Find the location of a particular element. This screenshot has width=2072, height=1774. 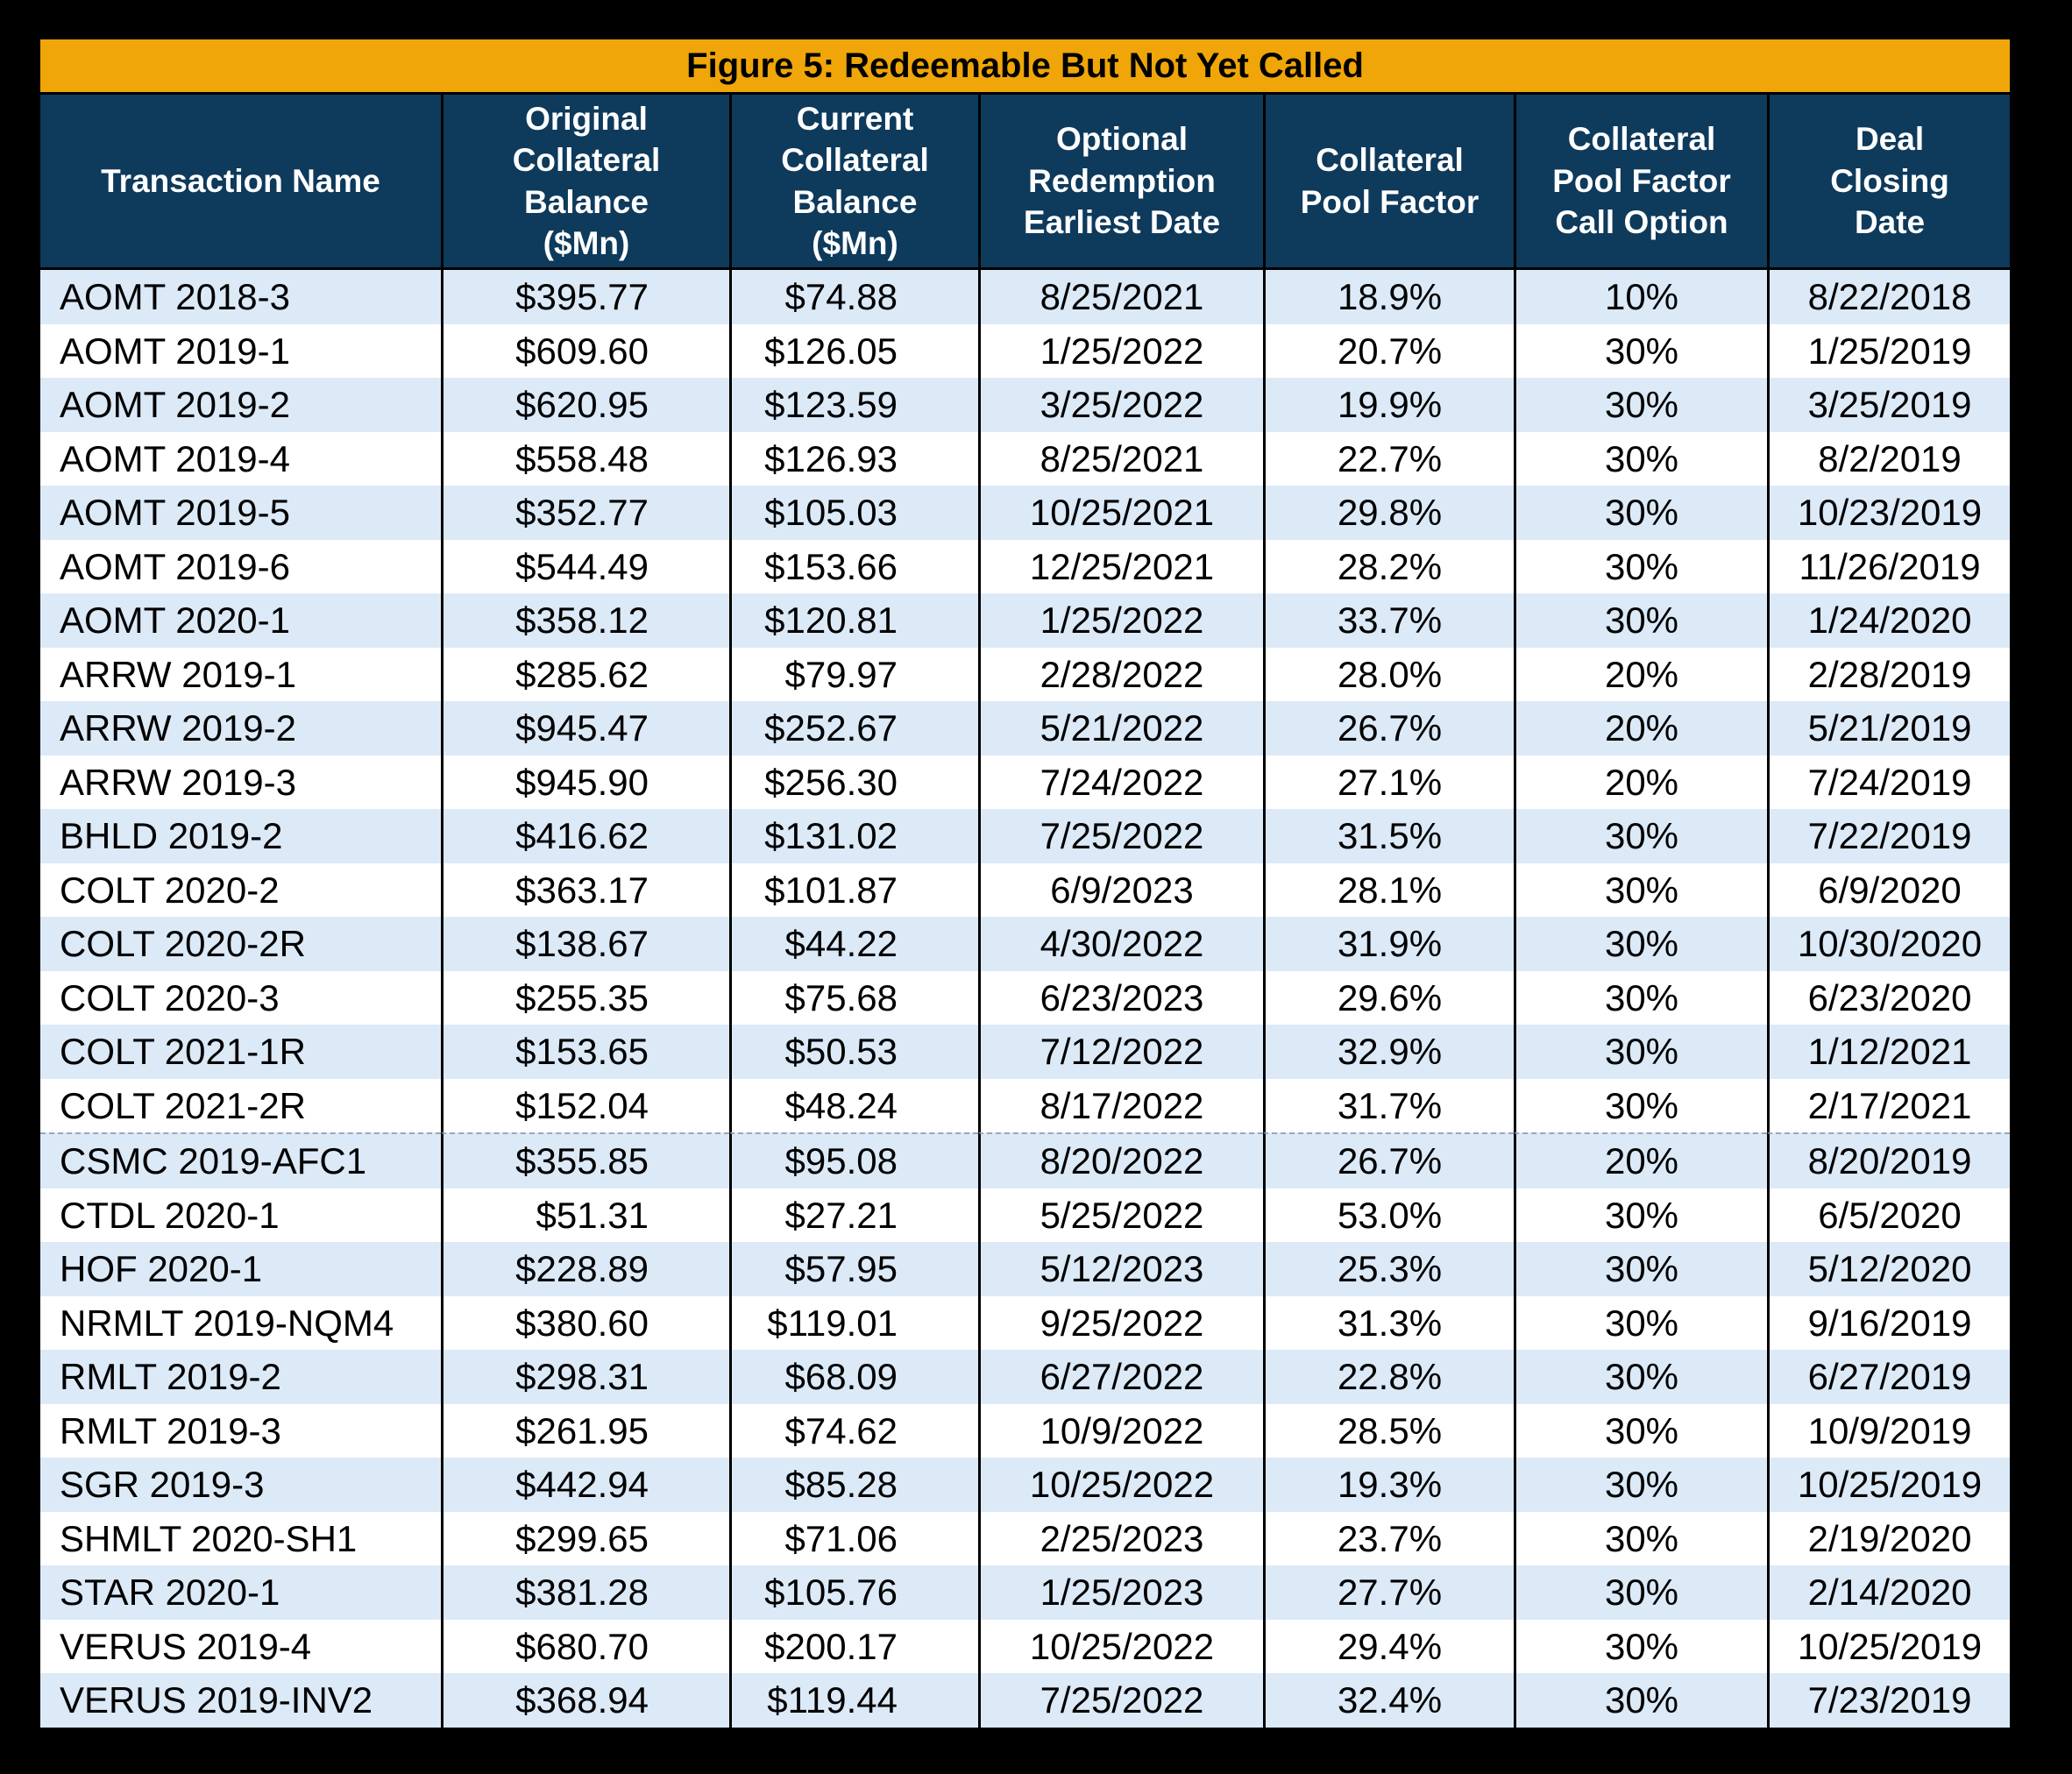

cell-current-collateral-balance: $105.76 is located at coordinates (853, 1592).